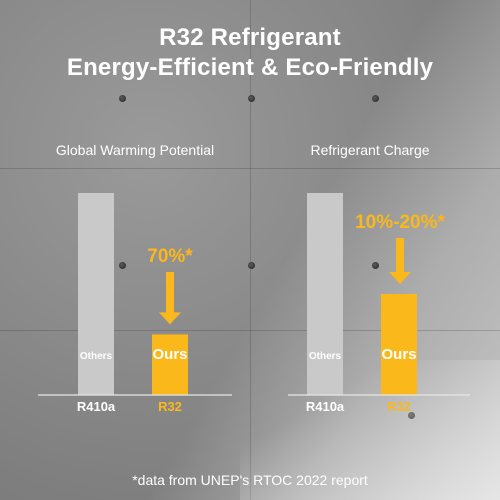 The image size is (500, 500). I want to click on reduction-annotation: 10%-20%*, so click(400, 222).